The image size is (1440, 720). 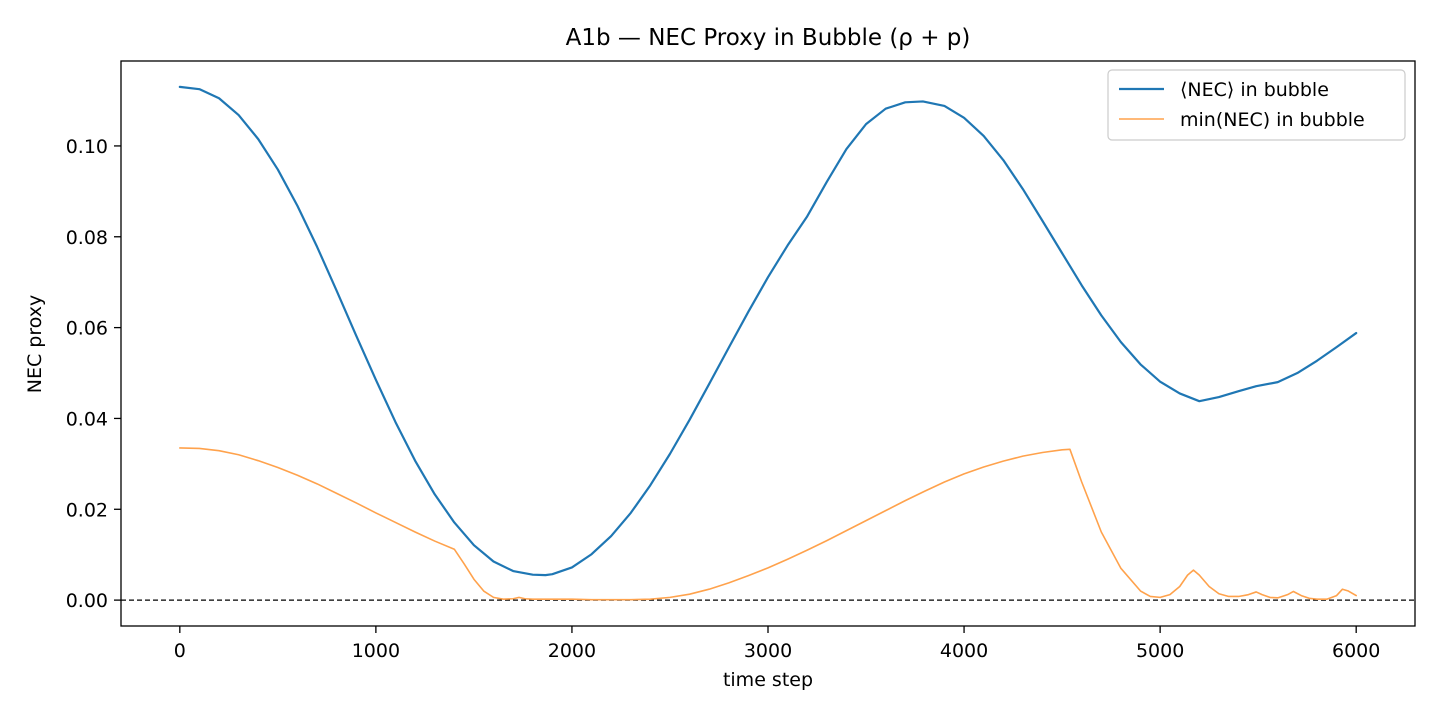 What do you see at coordinates (87, 419) in the screenshot?
I see `y-tick-label: 0.04` at bounding box center [87, 419].